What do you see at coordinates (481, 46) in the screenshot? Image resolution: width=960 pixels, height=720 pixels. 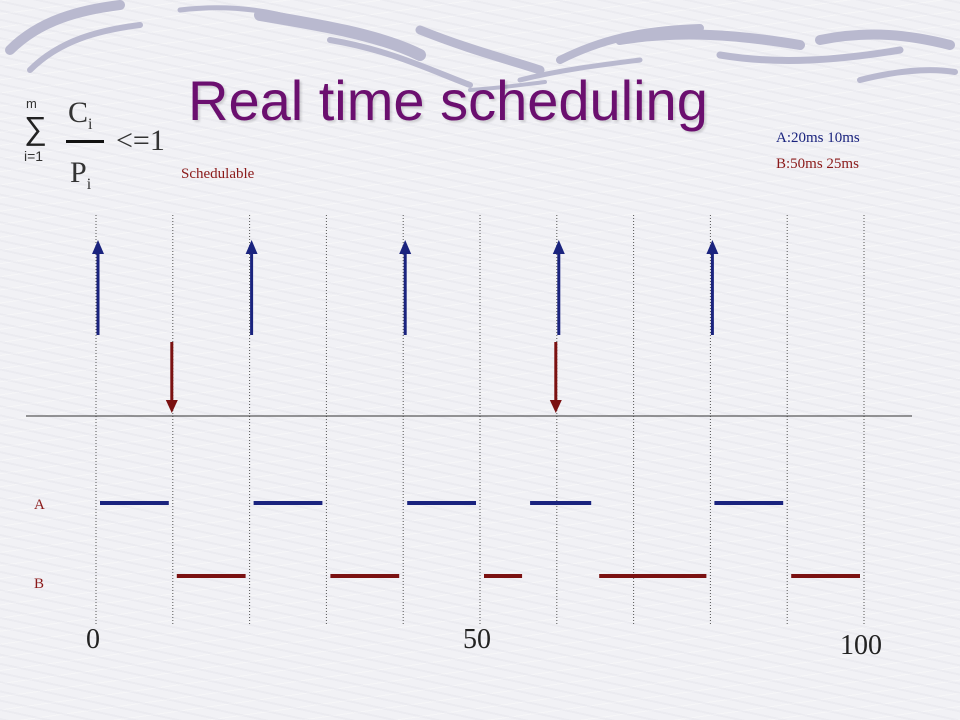 I see `decorative-swirls` at bounding box center [481, 46].